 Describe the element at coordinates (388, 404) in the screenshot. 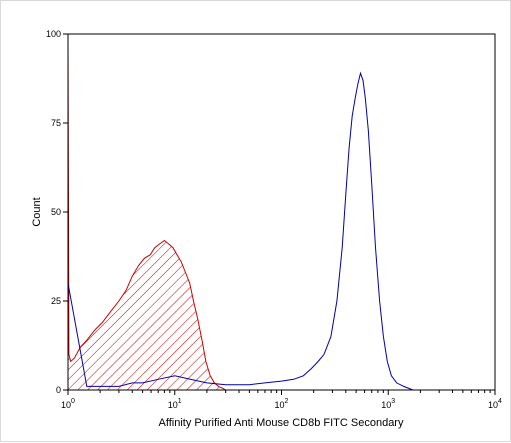

I see `x-tick-label: 10³` at that location.